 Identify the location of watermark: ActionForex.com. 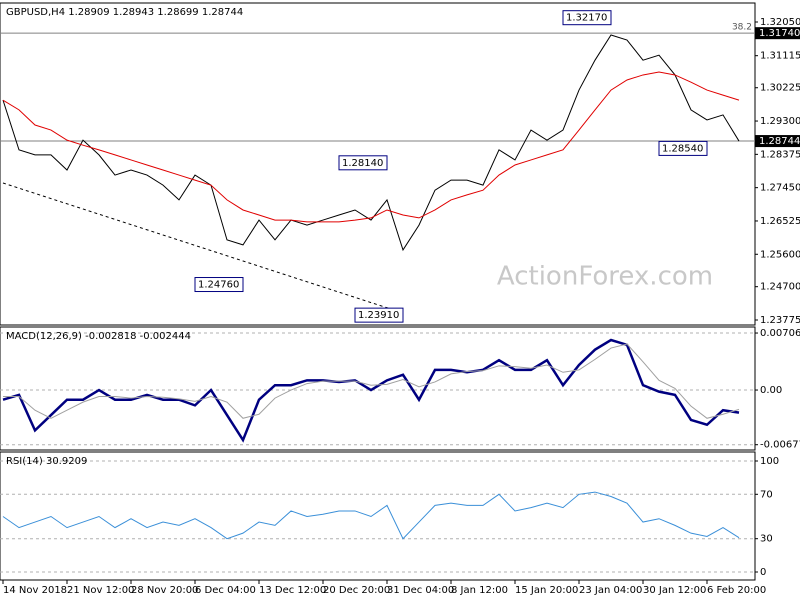
(605, 277).